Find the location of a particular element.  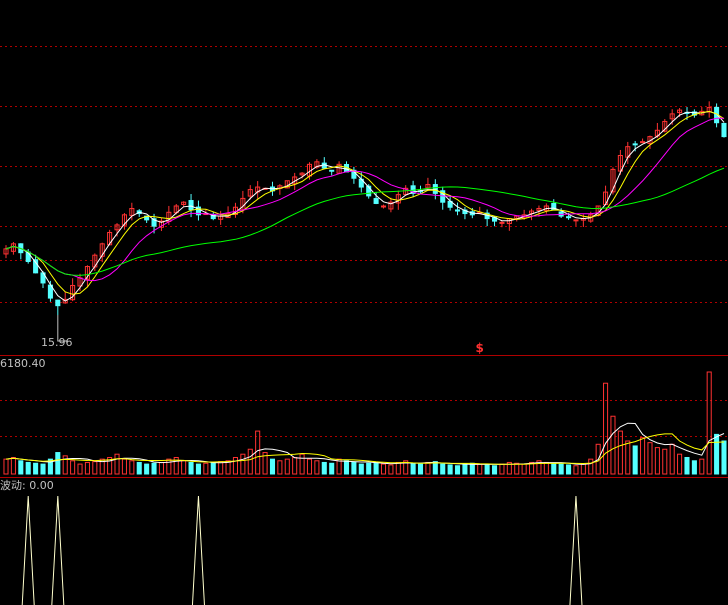

indicator-panel is located at coordinates (302, 550).